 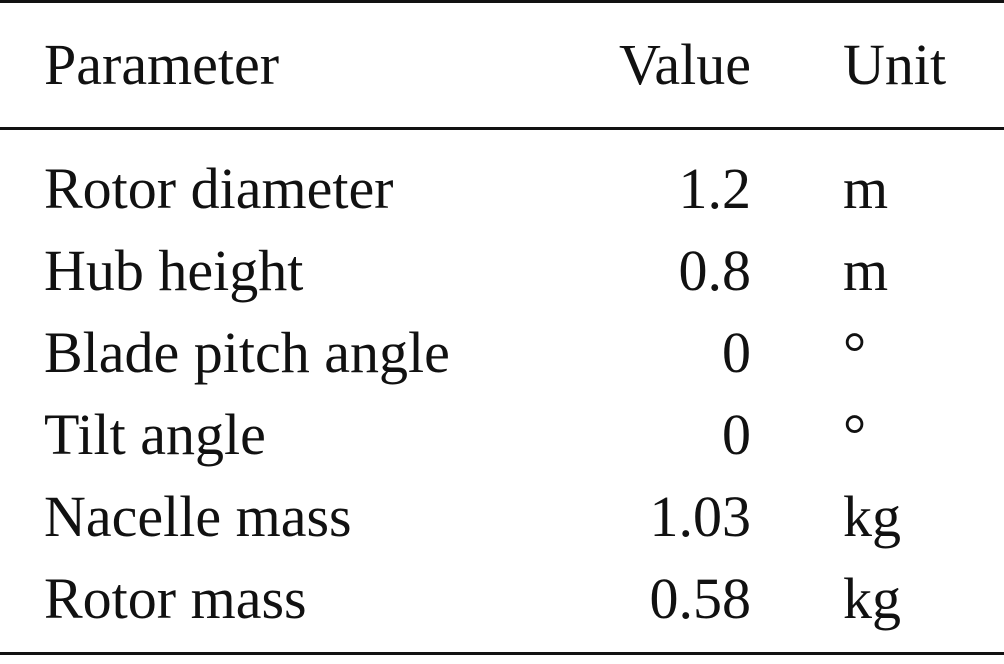 What do you see at coordinates (502, 517) in the screenshot?
I see `table-row: Nacelle mass 1.03 kg` at bounding box center [502, 517].